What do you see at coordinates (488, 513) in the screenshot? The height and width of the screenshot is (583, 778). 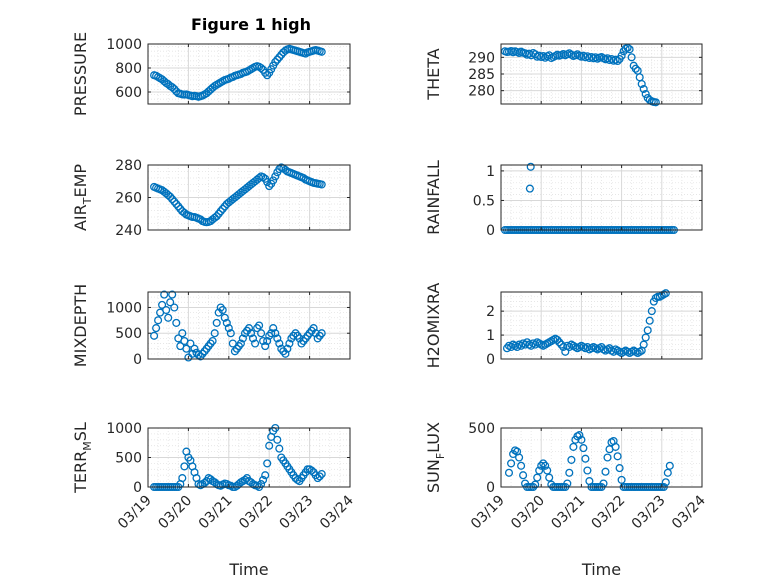 I see `x-tick-label: 03/19` at bounding box center [488, 513].